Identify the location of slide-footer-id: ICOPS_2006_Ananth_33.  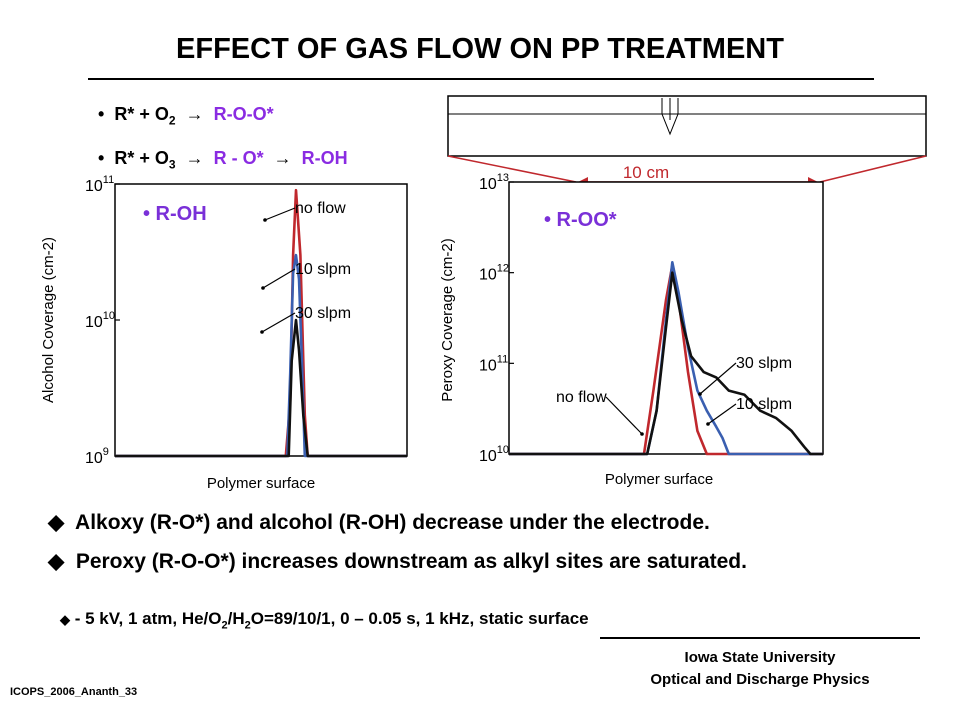
(74, 692).